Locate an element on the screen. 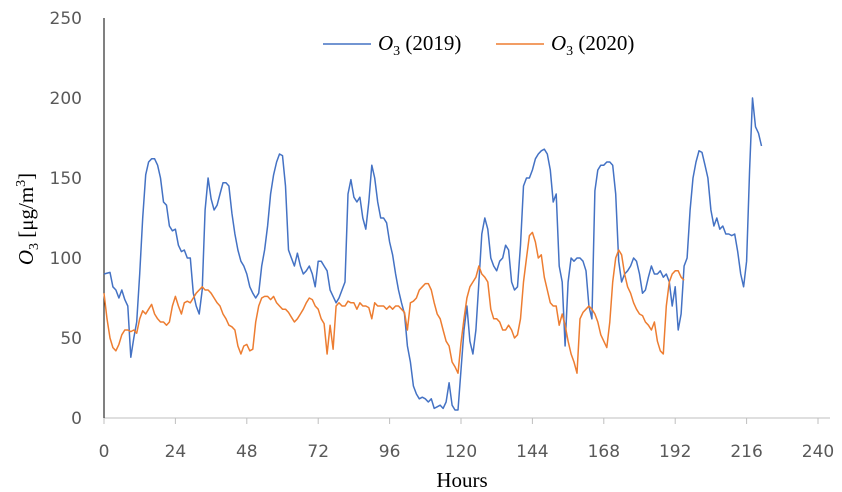 The height and width of the screenshot is (492, 842). legend-item-2019: O3 (2019) is located at coordinates (392, 45).